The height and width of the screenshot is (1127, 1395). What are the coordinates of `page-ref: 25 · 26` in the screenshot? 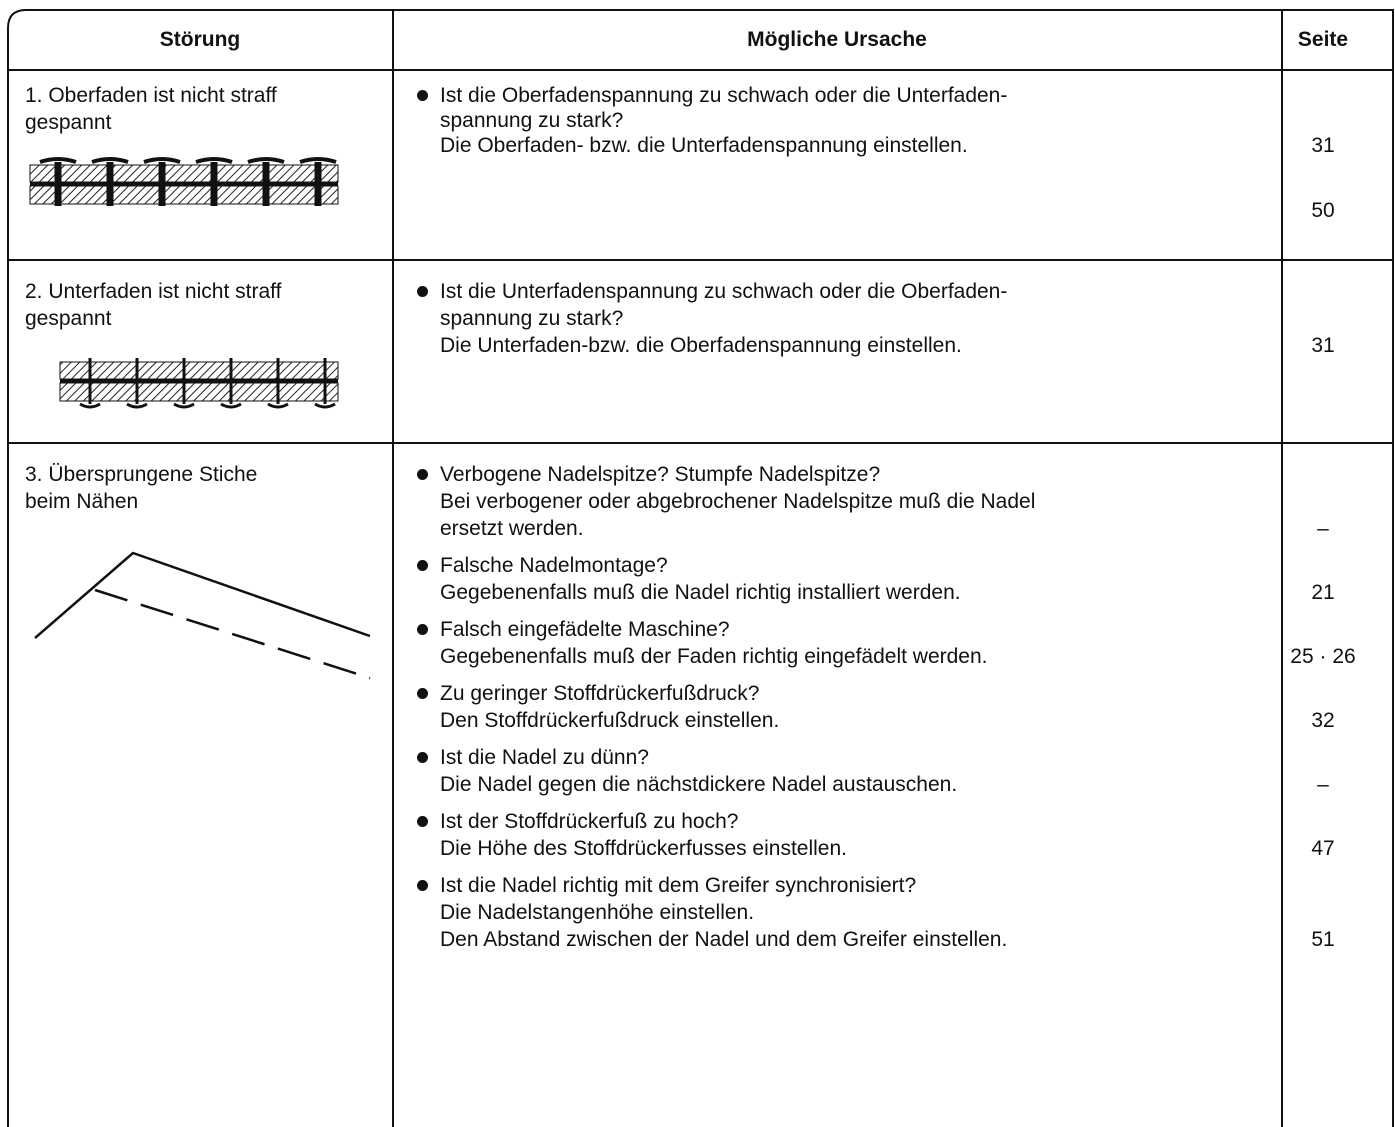 It's located at (1323, 656).